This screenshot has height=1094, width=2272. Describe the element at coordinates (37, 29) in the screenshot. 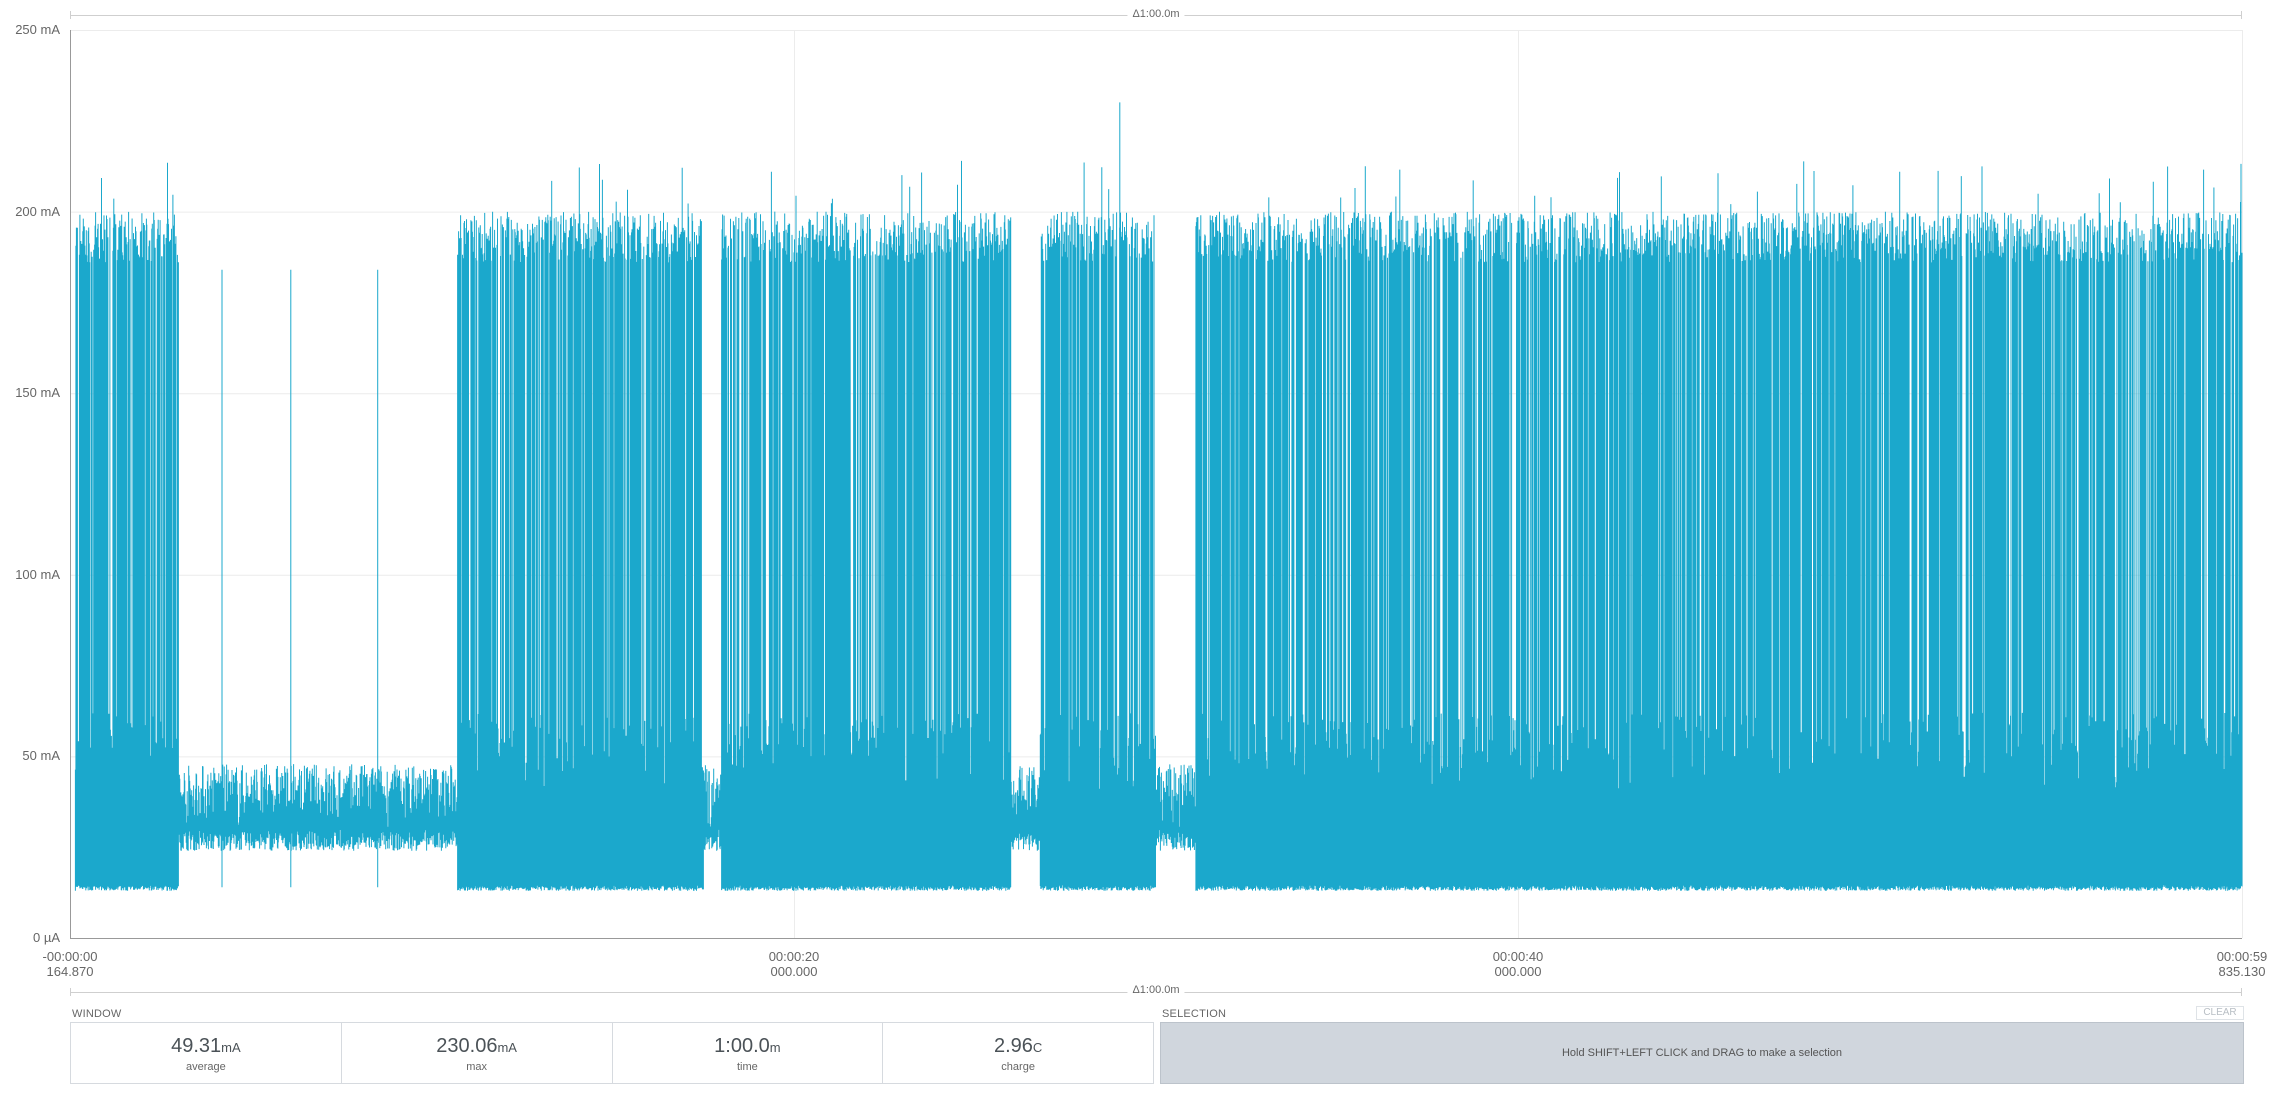

I see `y-tick-label: 250 mA` at that location.